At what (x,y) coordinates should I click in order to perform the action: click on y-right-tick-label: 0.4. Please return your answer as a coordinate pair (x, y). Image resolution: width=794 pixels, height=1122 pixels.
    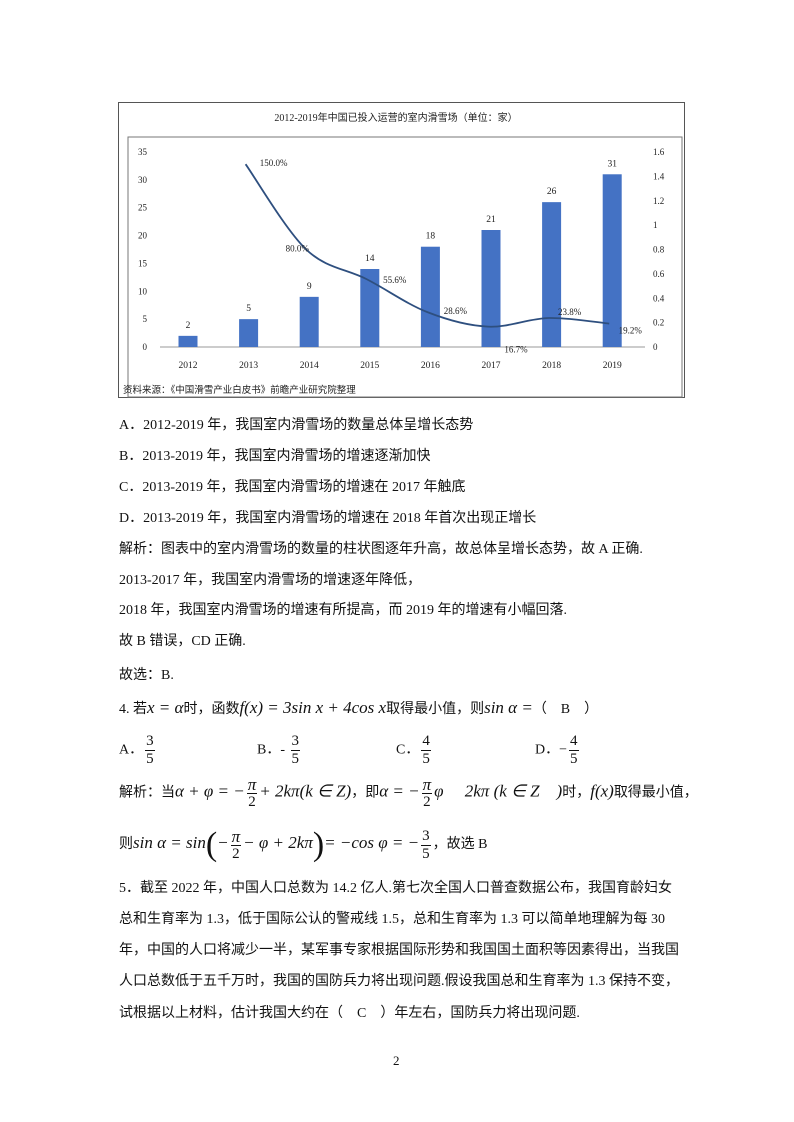
    Looking at the image, I should click on (659, 298).